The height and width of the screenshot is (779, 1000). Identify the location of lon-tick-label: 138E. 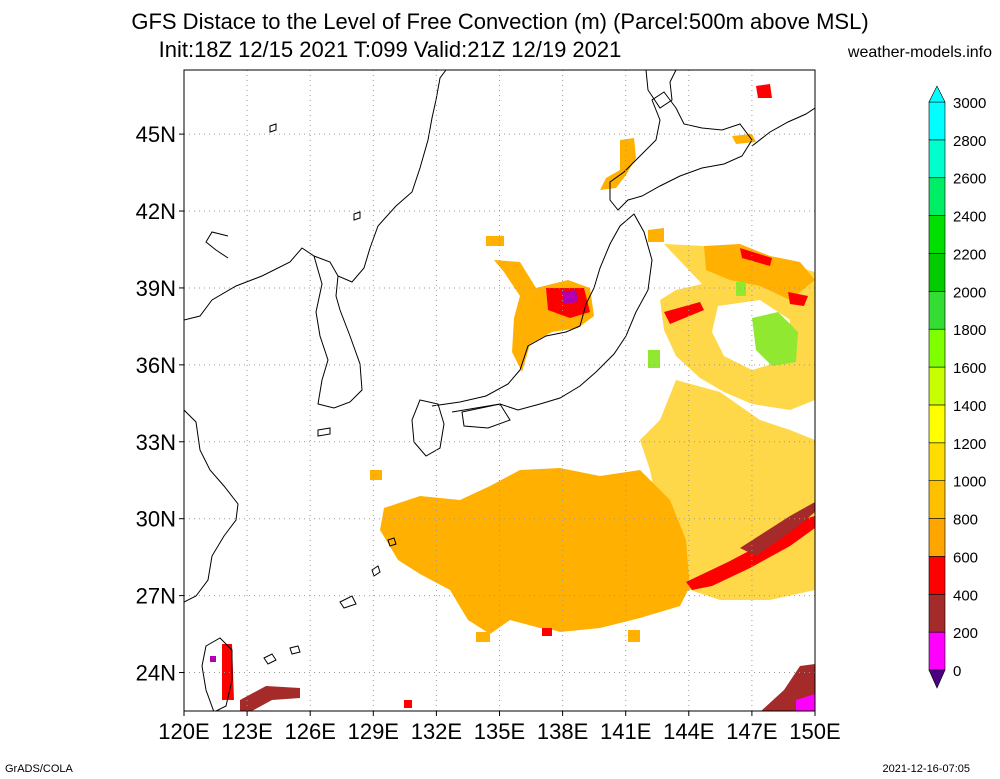
(562, 731).